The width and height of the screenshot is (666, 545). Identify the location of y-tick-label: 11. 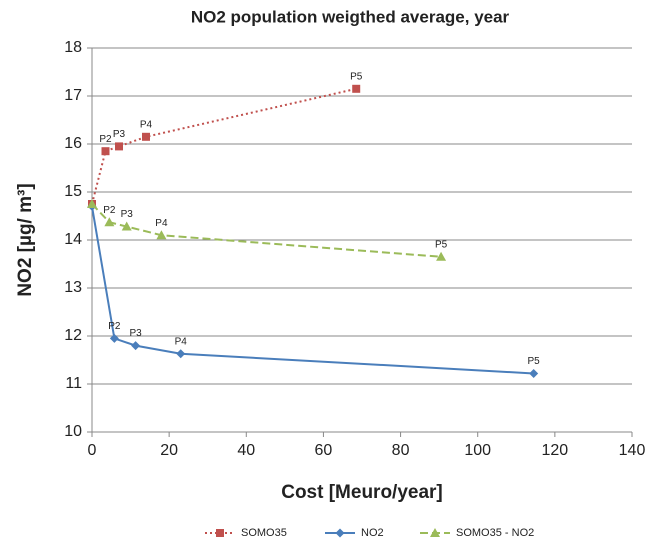
(73, 383).